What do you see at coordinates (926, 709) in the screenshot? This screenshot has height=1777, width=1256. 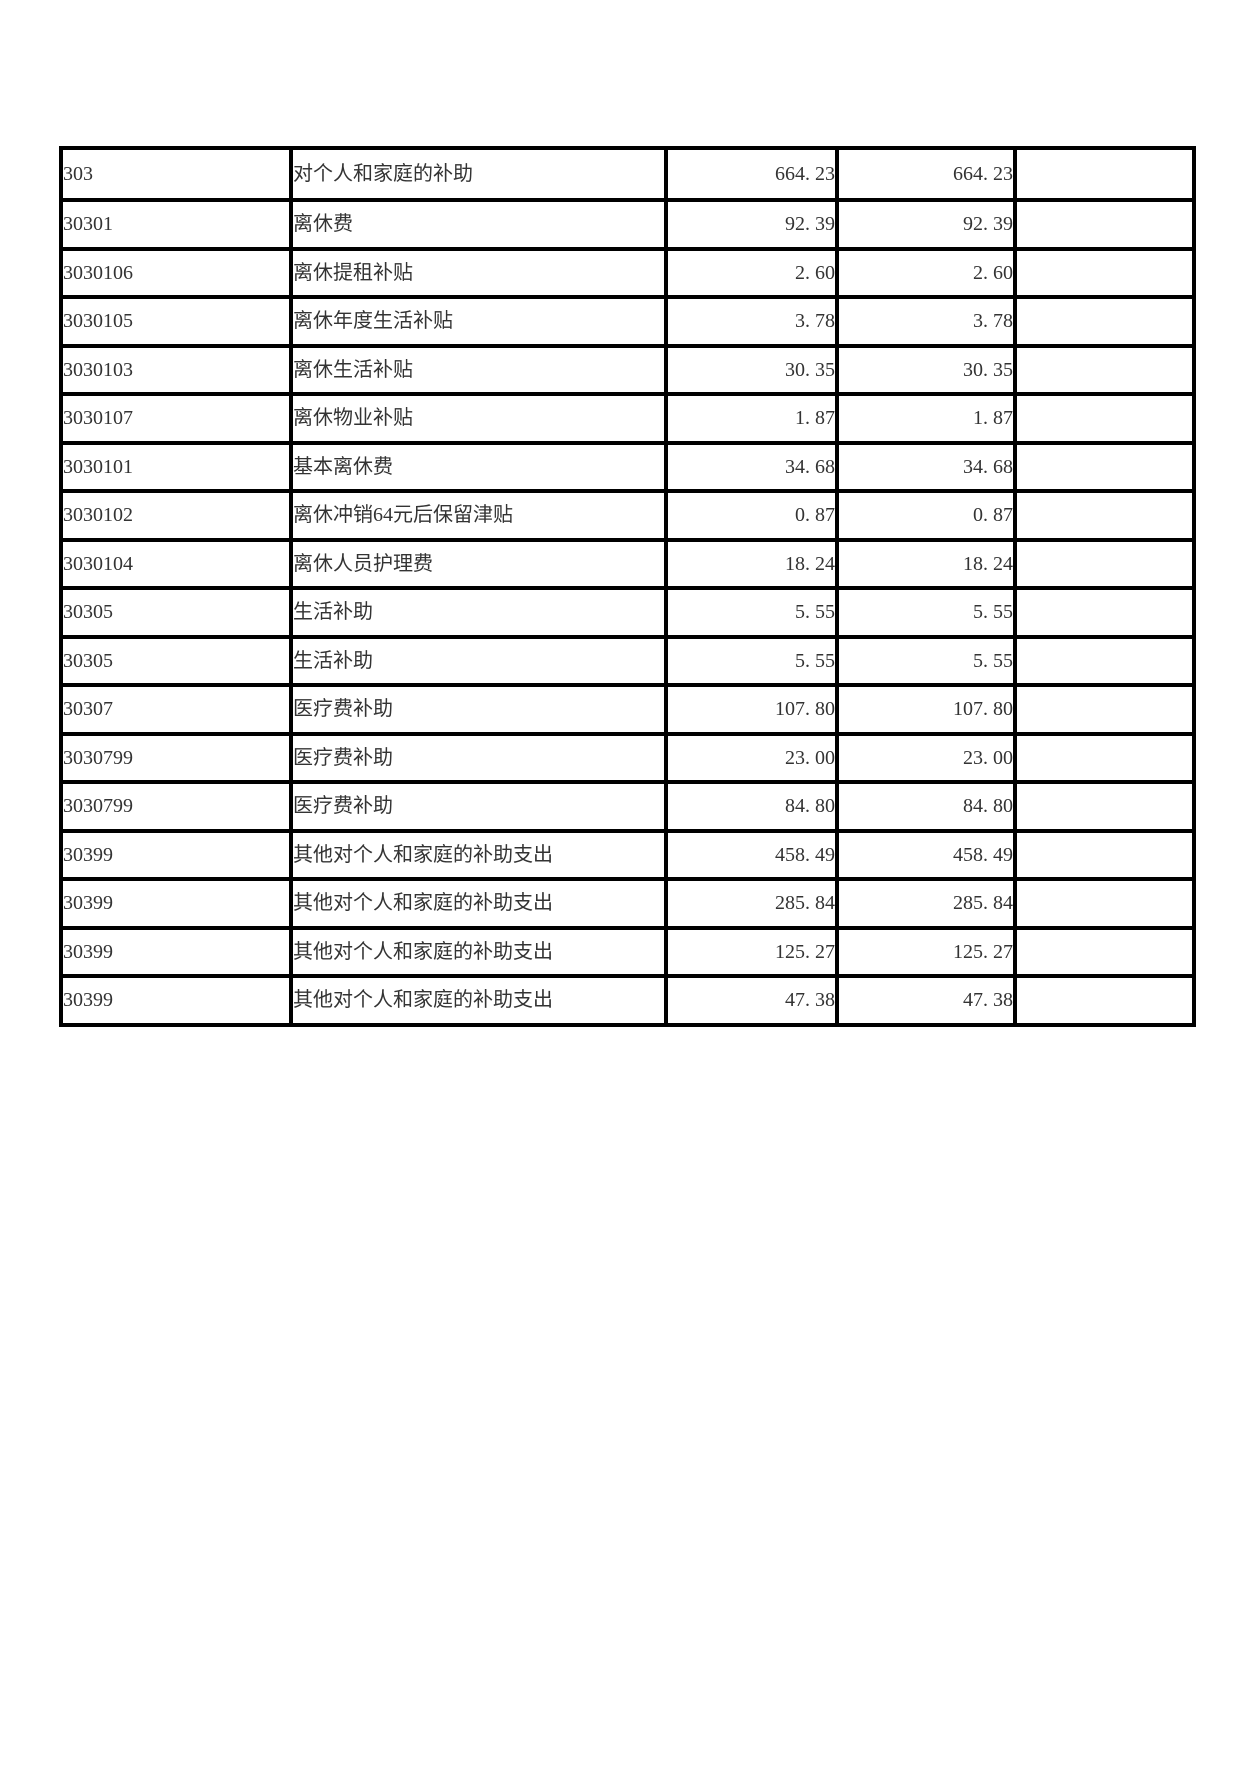 I see `final-amount-cell: 107. 80` at bounding box center [926, 709].